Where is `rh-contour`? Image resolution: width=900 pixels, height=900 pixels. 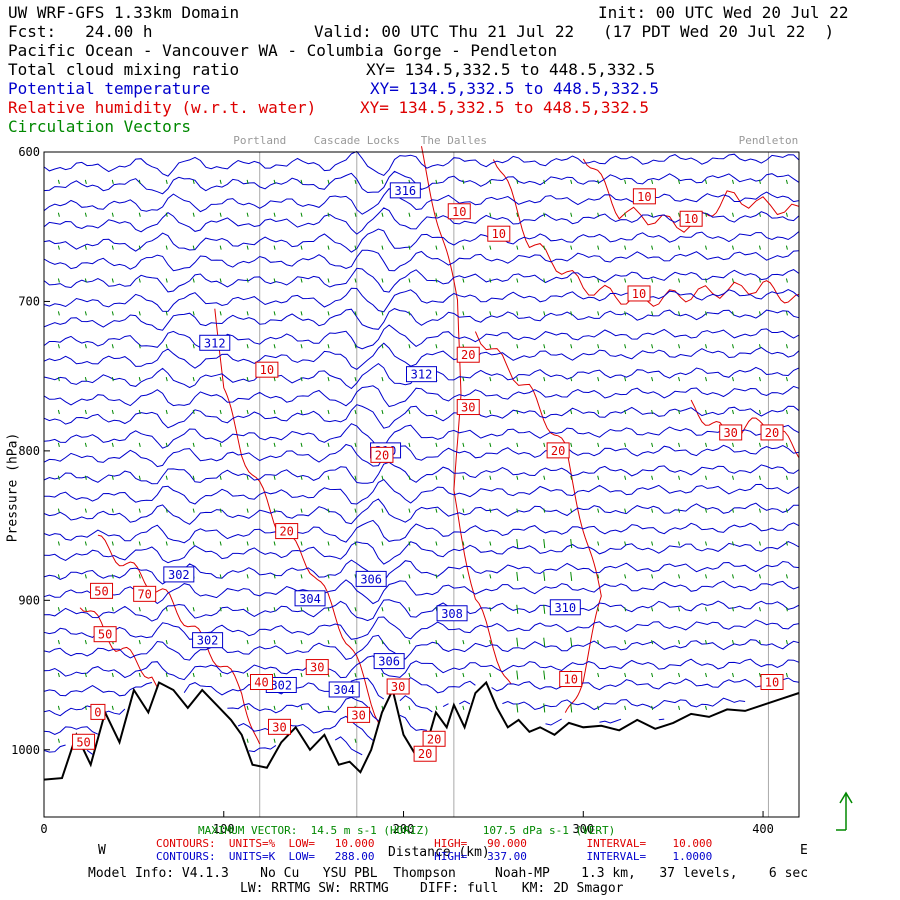 rh-contour is located at coordinates (538, 522).